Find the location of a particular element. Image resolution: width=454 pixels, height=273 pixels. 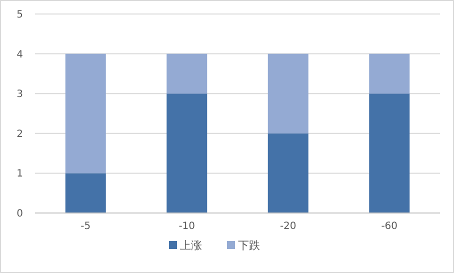

legend-label: 下跌 is located at coordinates (249, 245).